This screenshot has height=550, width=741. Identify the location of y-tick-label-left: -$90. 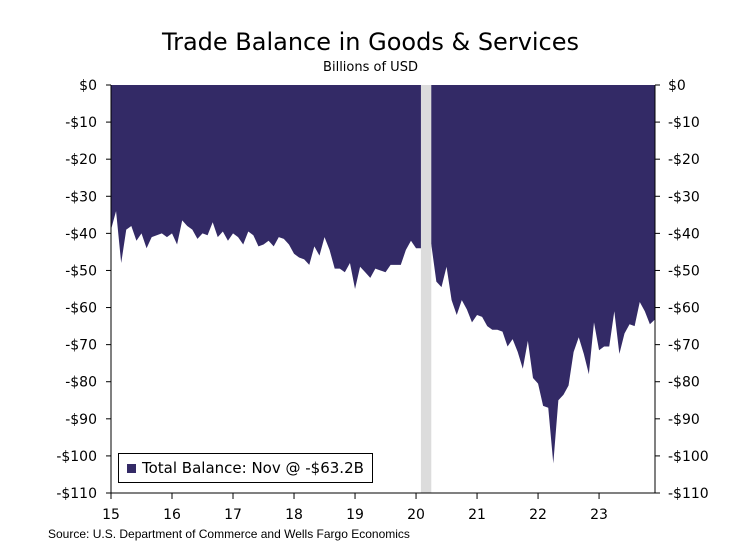
(81, 420).